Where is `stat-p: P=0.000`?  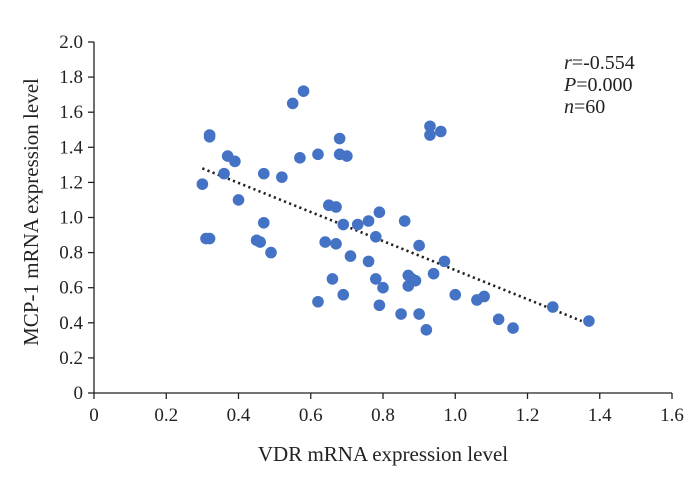
stat-p: P=0.000 is located at coordinates (598, 85).